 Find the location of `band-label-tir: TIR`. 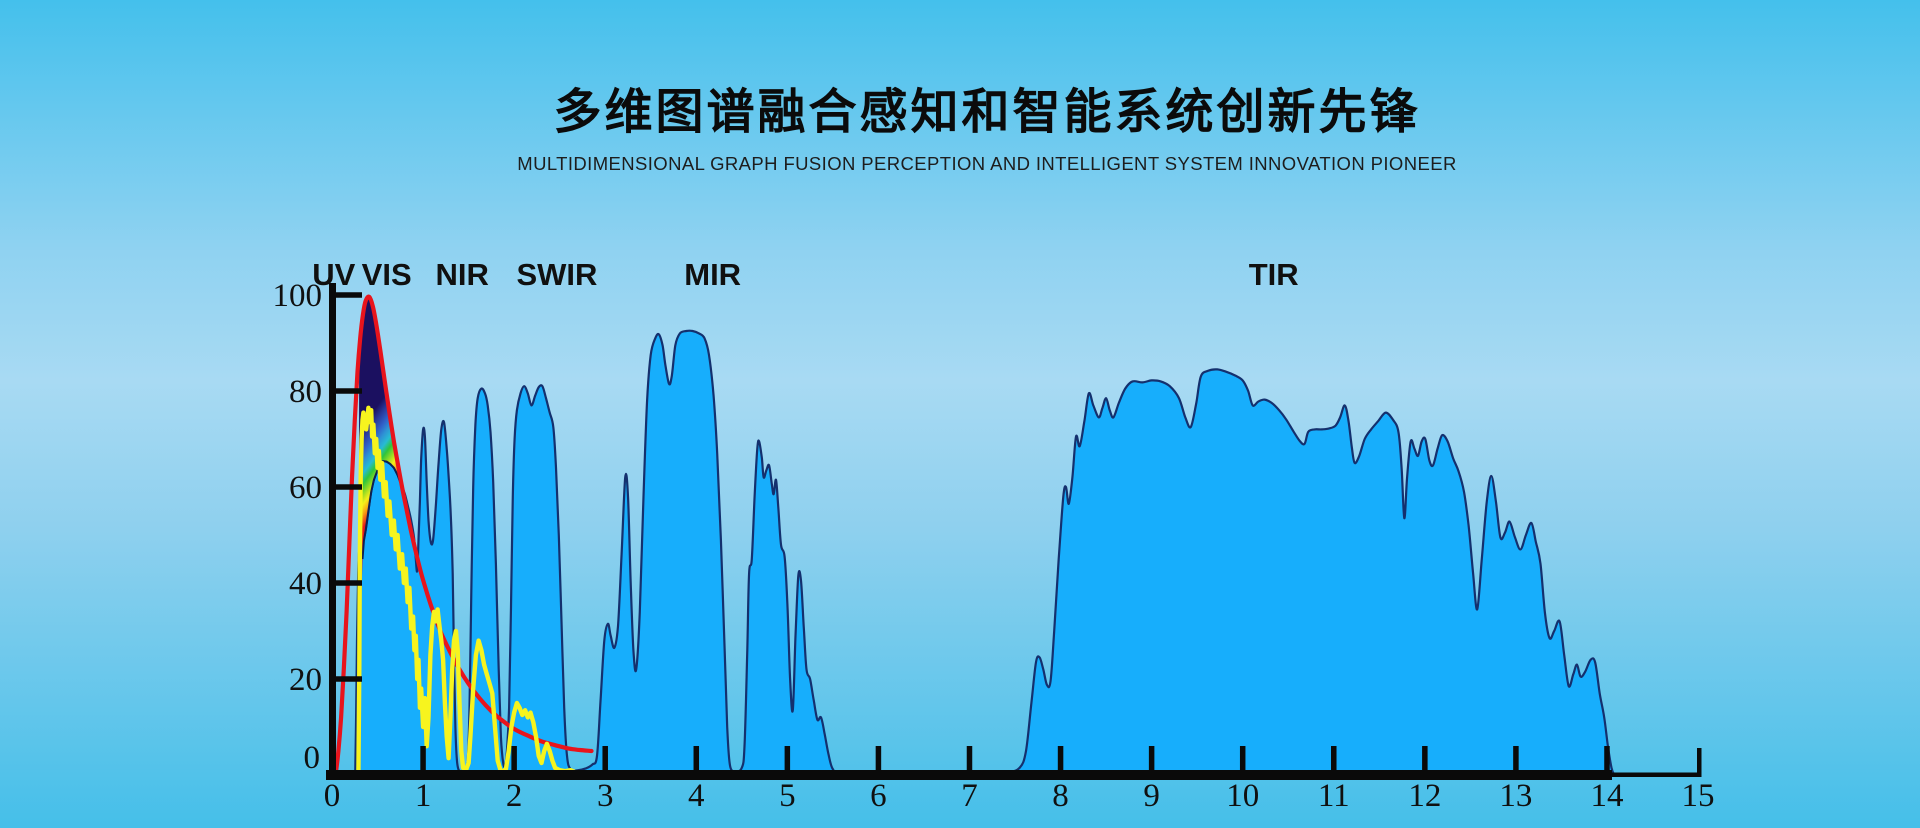

band-label-tir: TIR is located at coordinates (1274, 274).